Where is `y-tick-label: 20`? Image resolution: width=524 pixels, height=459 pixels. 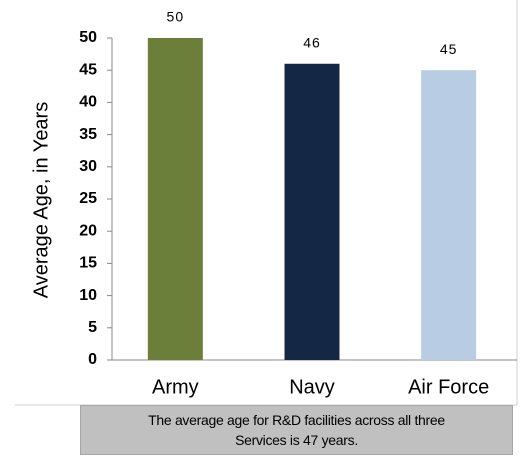
y-tick-label: 20 is located at coordinates (88, 230).